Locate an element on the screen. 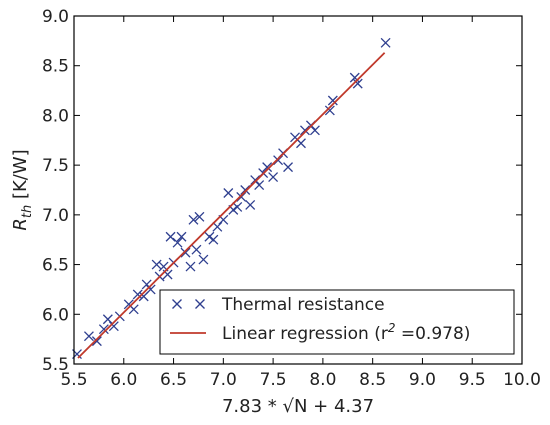  legend-label-linear-regression-main: Linear regression (r is located at coordinates (305, 334).